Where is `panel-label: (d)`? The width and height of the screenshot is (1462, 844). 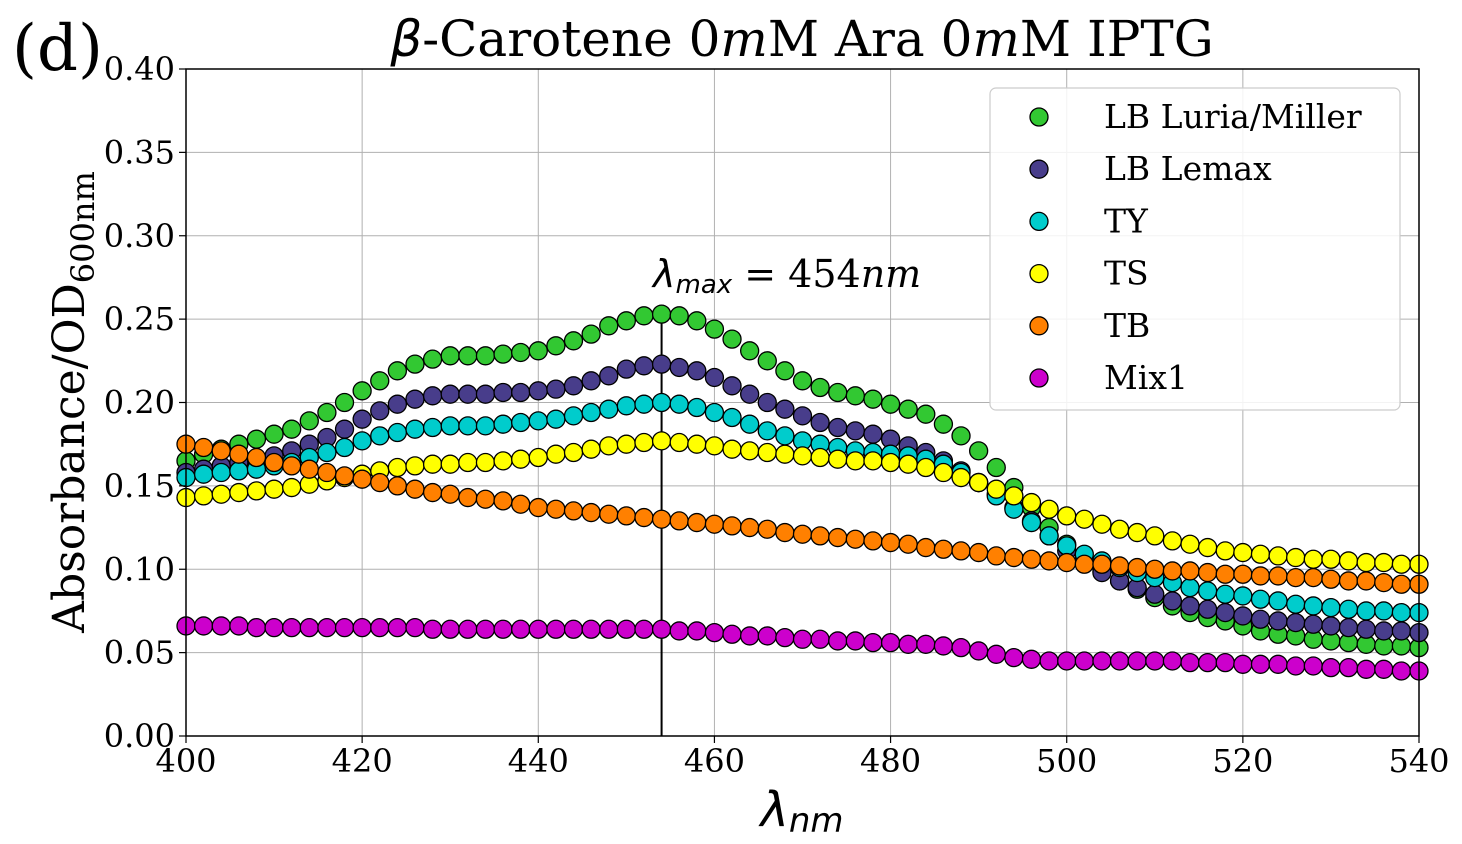
panel-label: (d) is located at coordinates (57, 49).